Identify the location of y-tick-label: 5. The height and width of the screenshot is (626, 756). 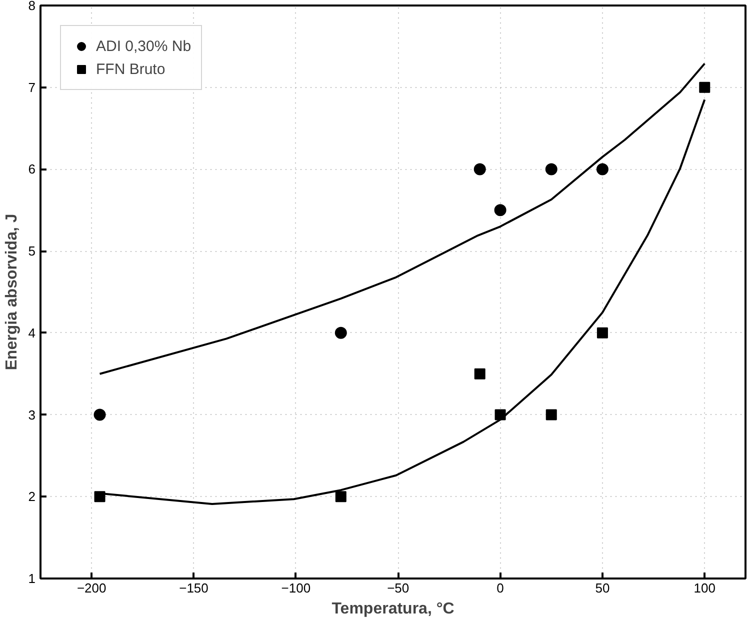
(32, 251).